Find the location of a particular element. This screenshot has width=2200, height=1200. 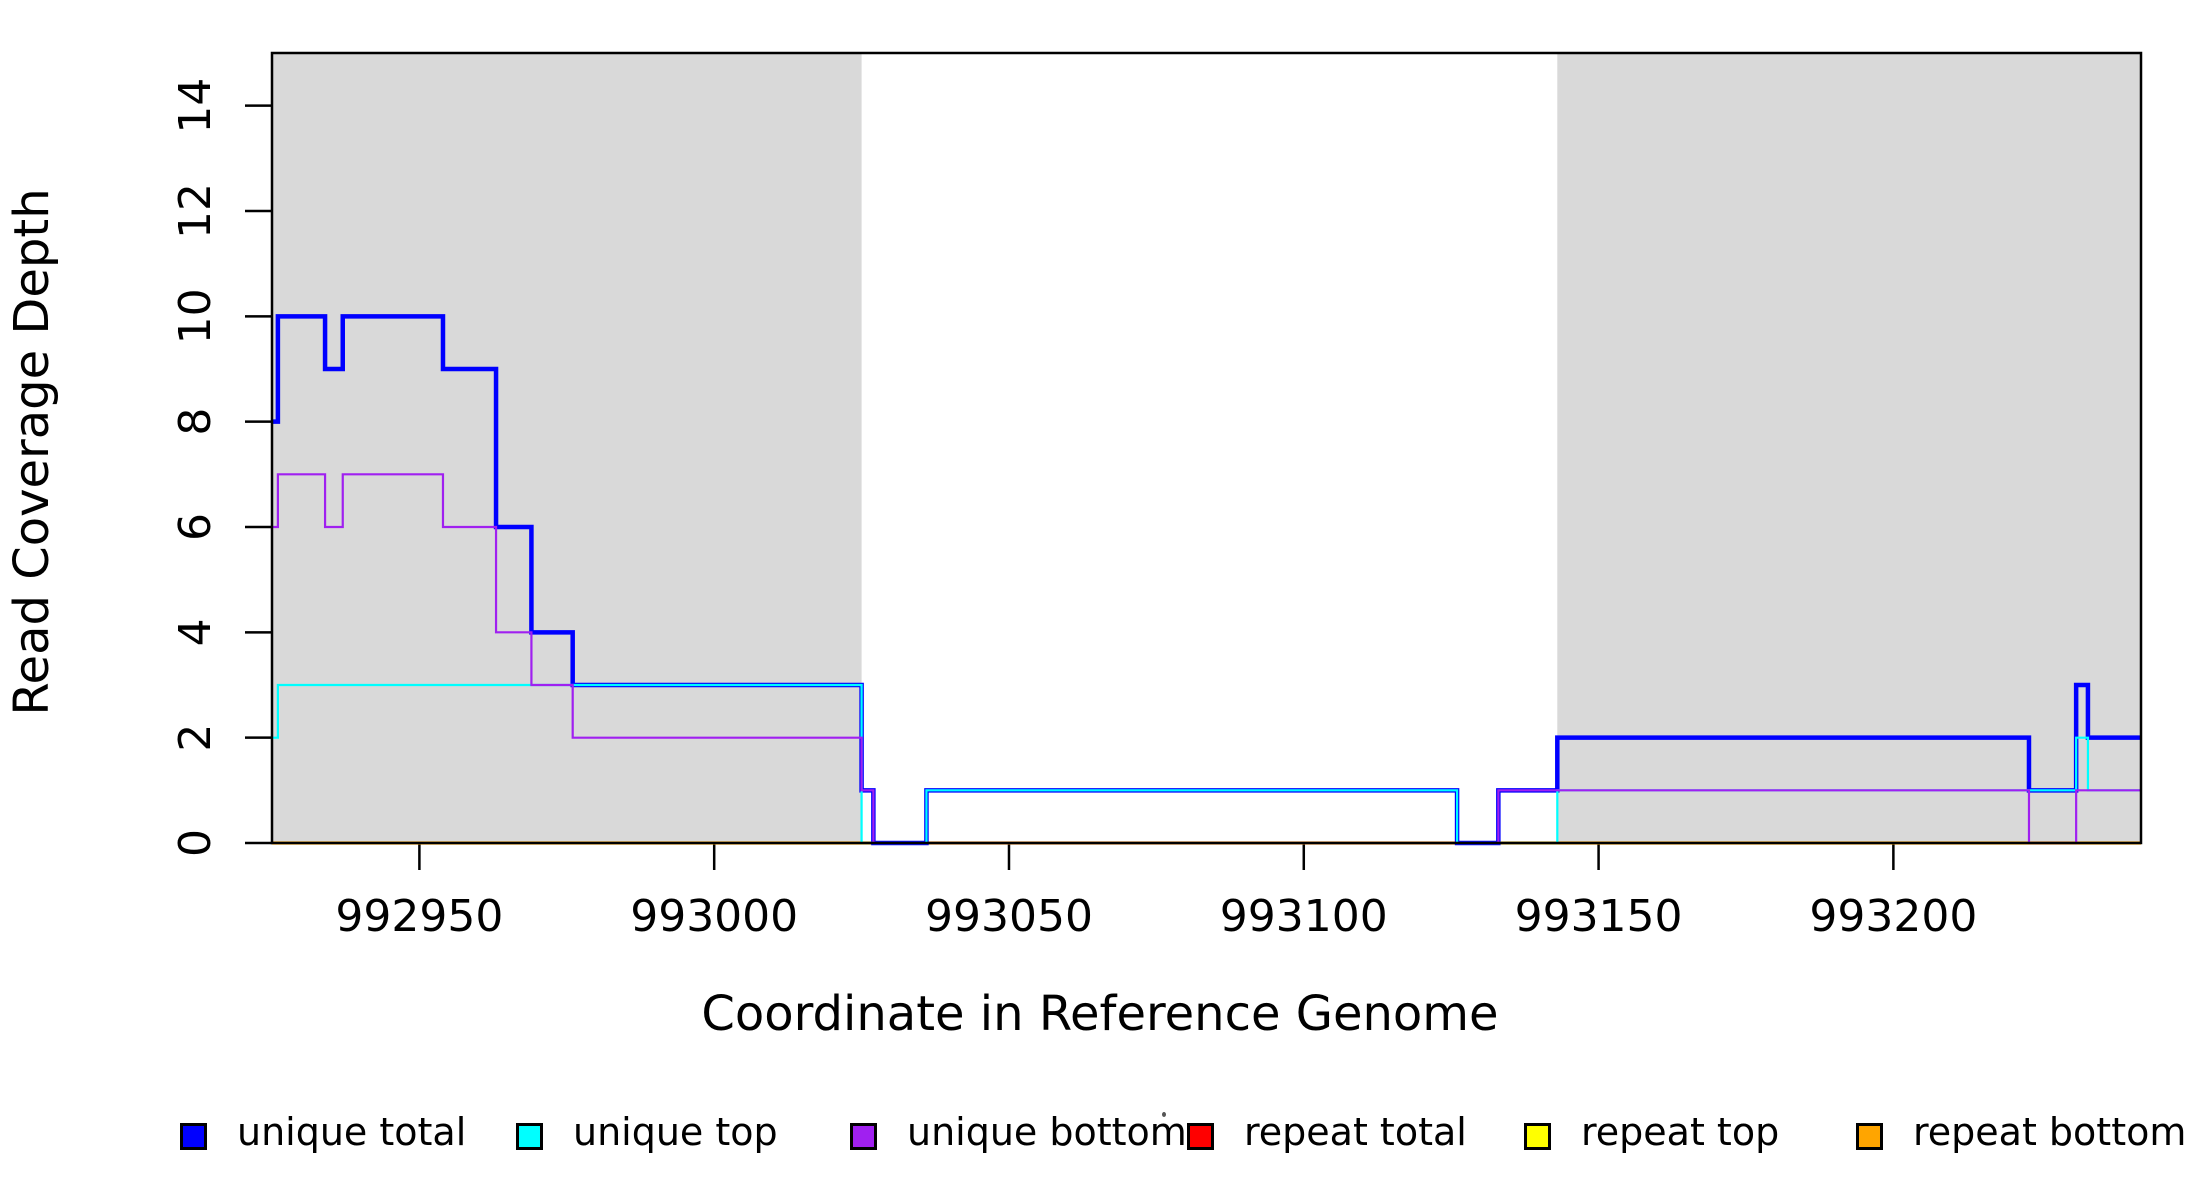

y-tick-label: 8 is located at coordinates (195, 422).